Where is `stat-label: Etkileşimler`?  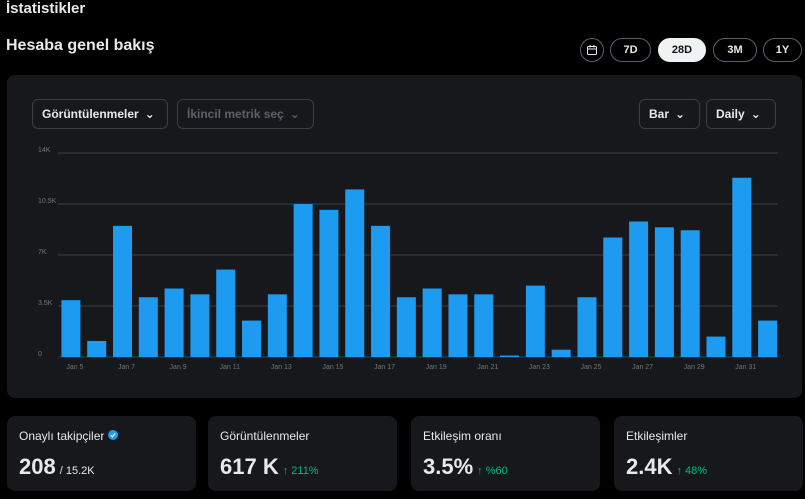 stat-label: Etkileşimler is located at coordinates (657, 436).